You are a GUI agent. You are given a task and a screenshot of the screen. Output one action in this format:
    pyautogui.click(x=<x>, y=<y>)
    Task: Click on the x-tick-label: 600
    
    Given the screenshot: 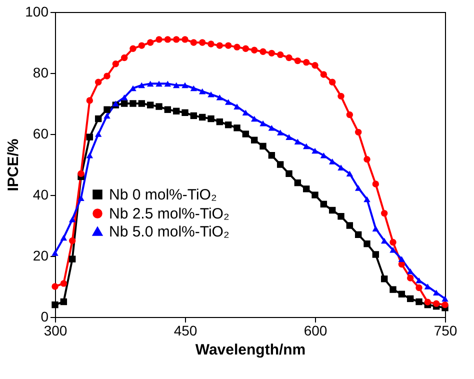 What is the action you would take?
    pyautogui.click(x=316, y=330)
    